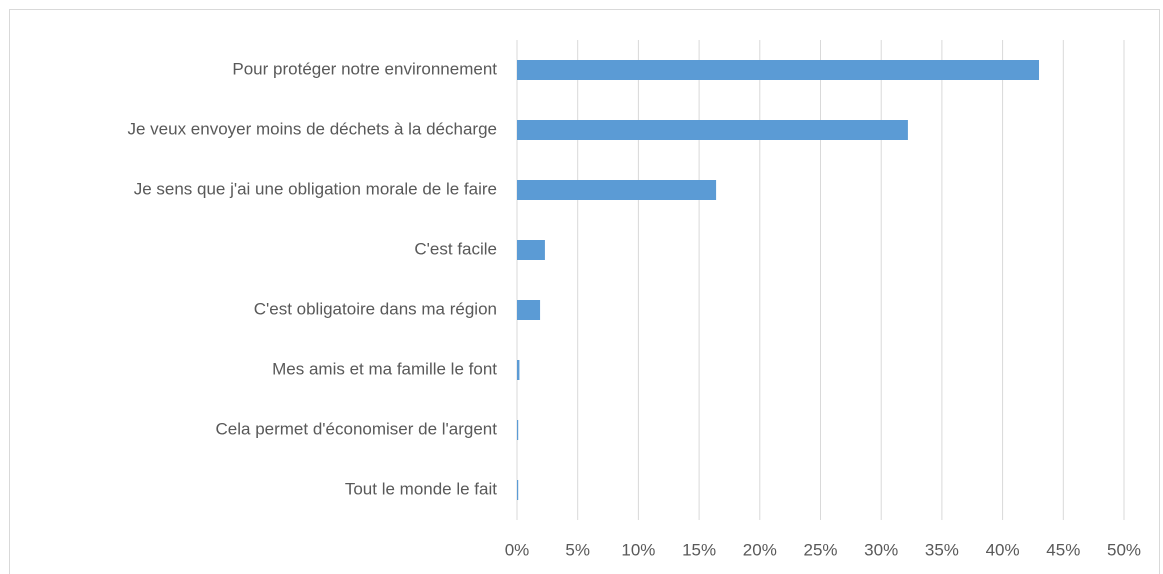 The height and width of the screenshot is (574, 1163). I want to click on x-tick-label: 50%, so click(1124, 549).